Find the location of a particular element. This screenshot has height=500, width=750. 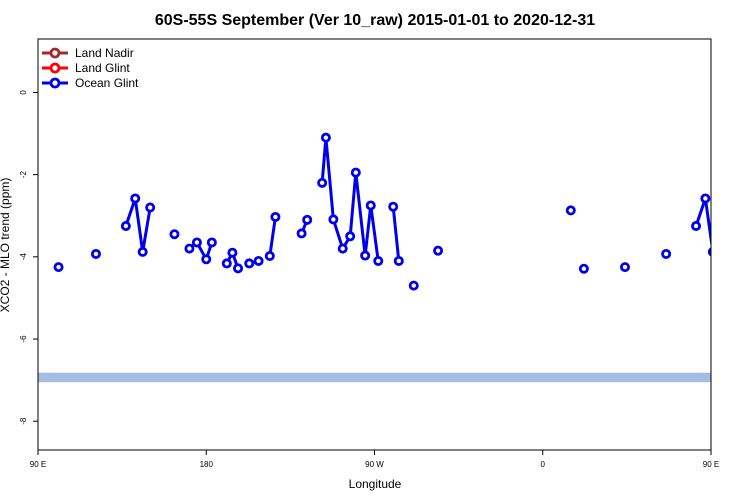

legend-label: Land Glint is located at coordinates (102, 68).